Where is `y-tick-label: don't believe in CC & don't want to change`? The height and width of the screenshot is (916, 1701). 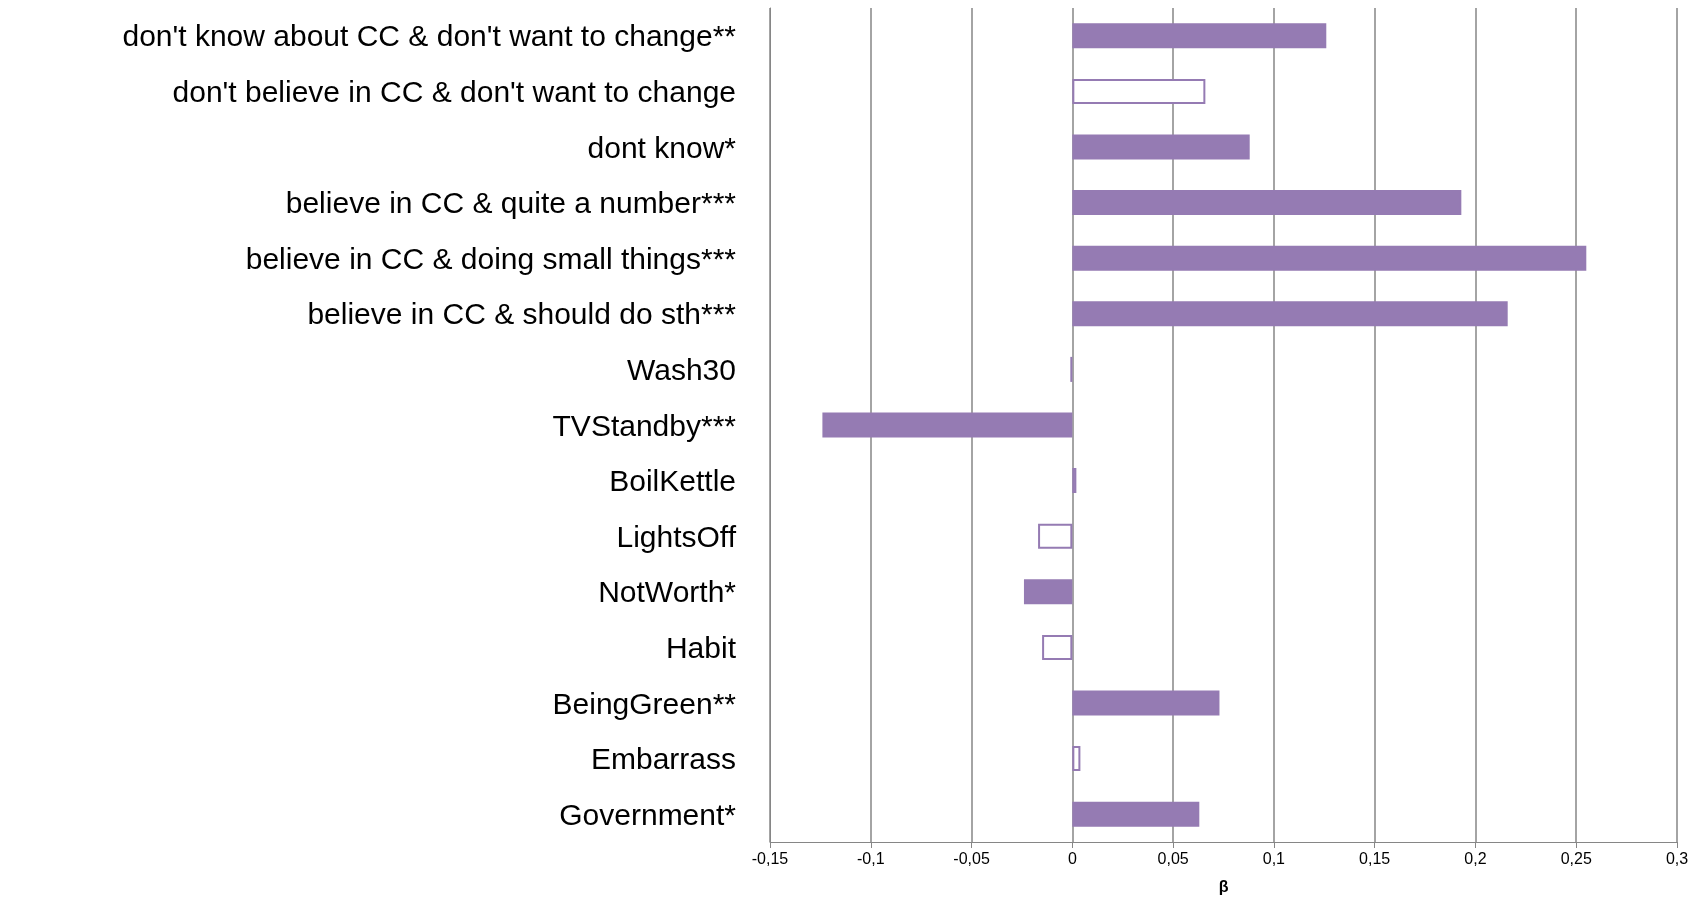 y-tick-label: don't believe in CC & don't want to change is located at coordinates (454, 91).